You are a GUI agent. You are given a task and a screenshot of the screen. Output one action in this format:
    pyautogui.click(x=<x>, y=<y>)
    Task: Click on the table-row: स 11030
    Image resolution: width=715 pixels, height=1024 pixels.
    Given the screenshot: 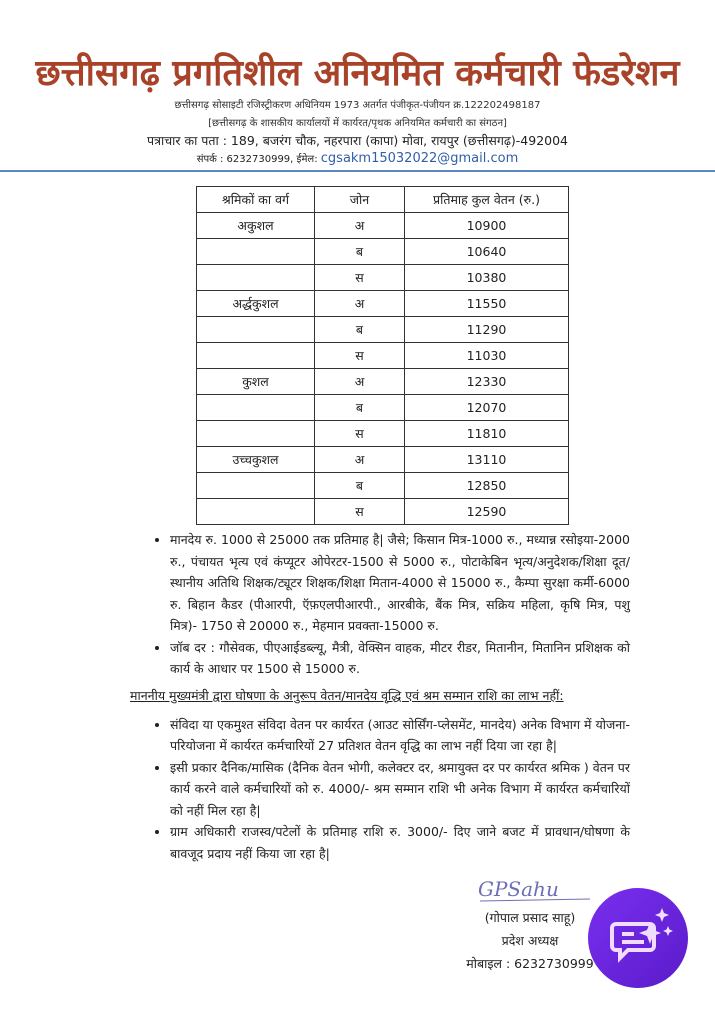 What is the action you would take?
    pyautogui.click(x=382, y=355)
    